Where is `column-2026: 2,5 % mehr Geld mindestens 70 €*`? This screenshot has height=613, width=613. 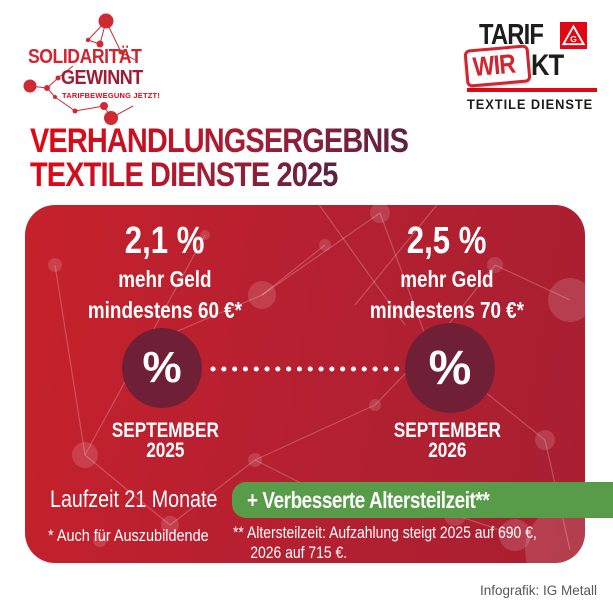
column-2026: 2,5 % mehr Geld mindestens 70 €* is located at coordinates (446, 270).